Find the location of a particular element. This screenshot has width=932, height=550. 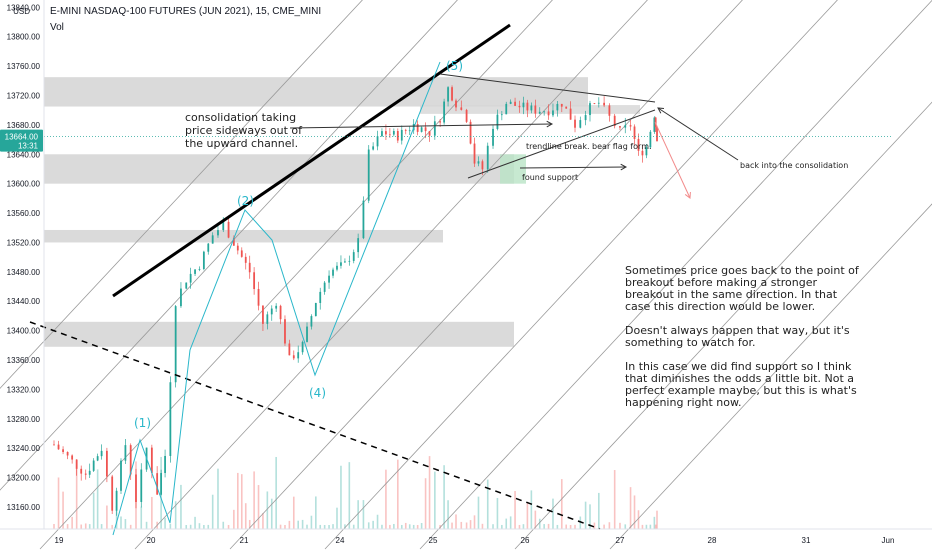

price-tick: 13240.00 is located at coordinates (24, 448).